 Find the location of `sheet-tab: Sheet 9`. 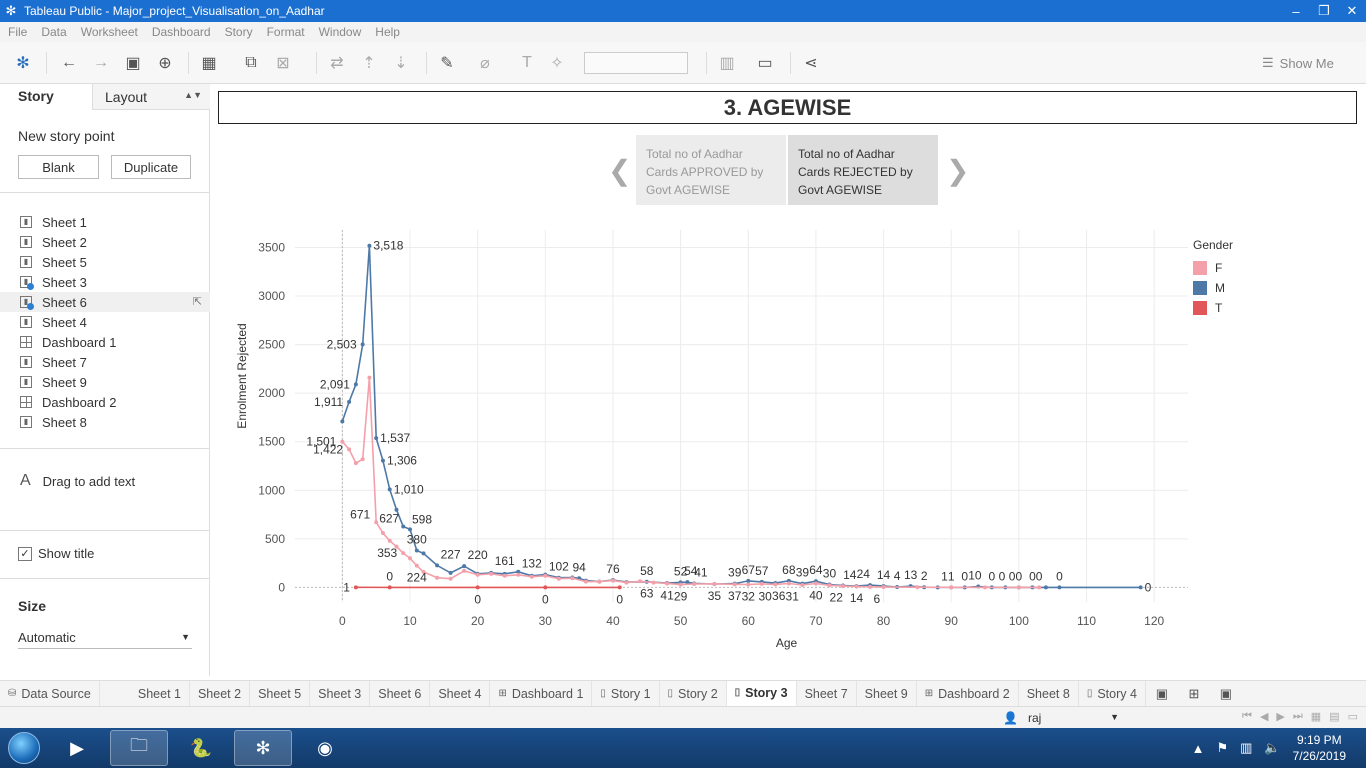

sheet-tab: Sheet 9 is located at coordinates (887, 693).